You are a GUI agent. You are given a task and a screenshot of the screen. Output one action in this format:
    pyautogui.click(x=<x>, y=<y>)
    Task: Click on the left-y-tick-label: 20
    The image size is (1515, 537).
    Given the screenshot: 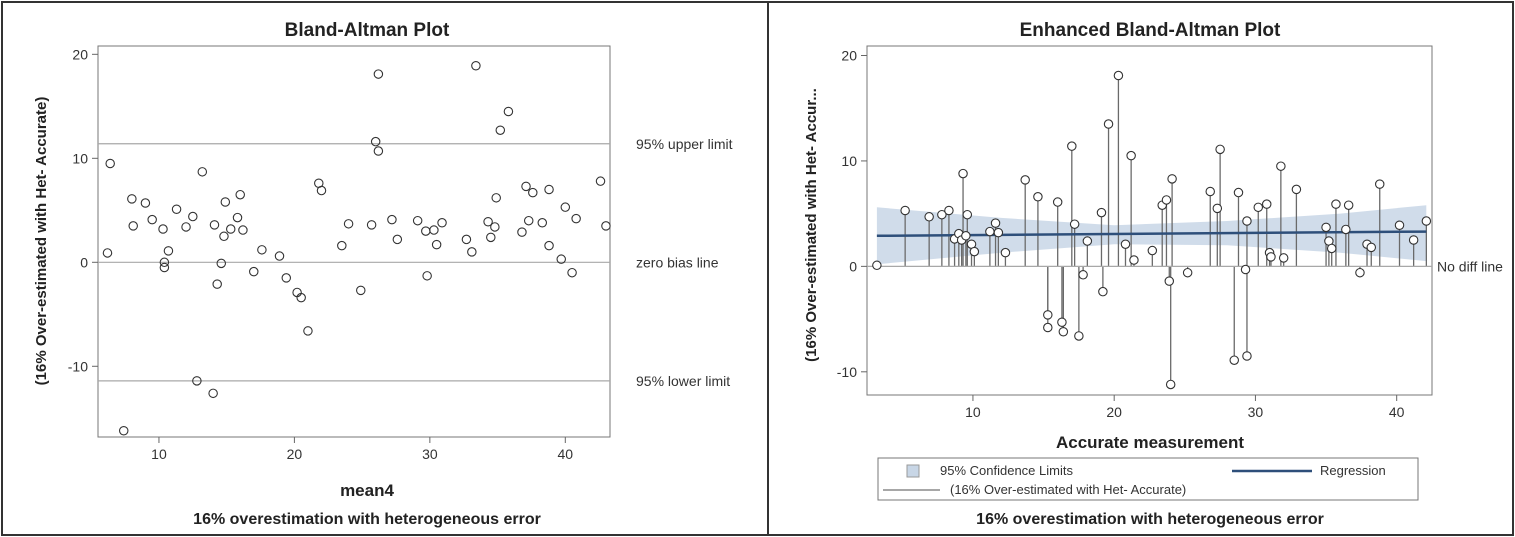 What is the action you would take?
    pyautogui.click(x=80, y=54)
    